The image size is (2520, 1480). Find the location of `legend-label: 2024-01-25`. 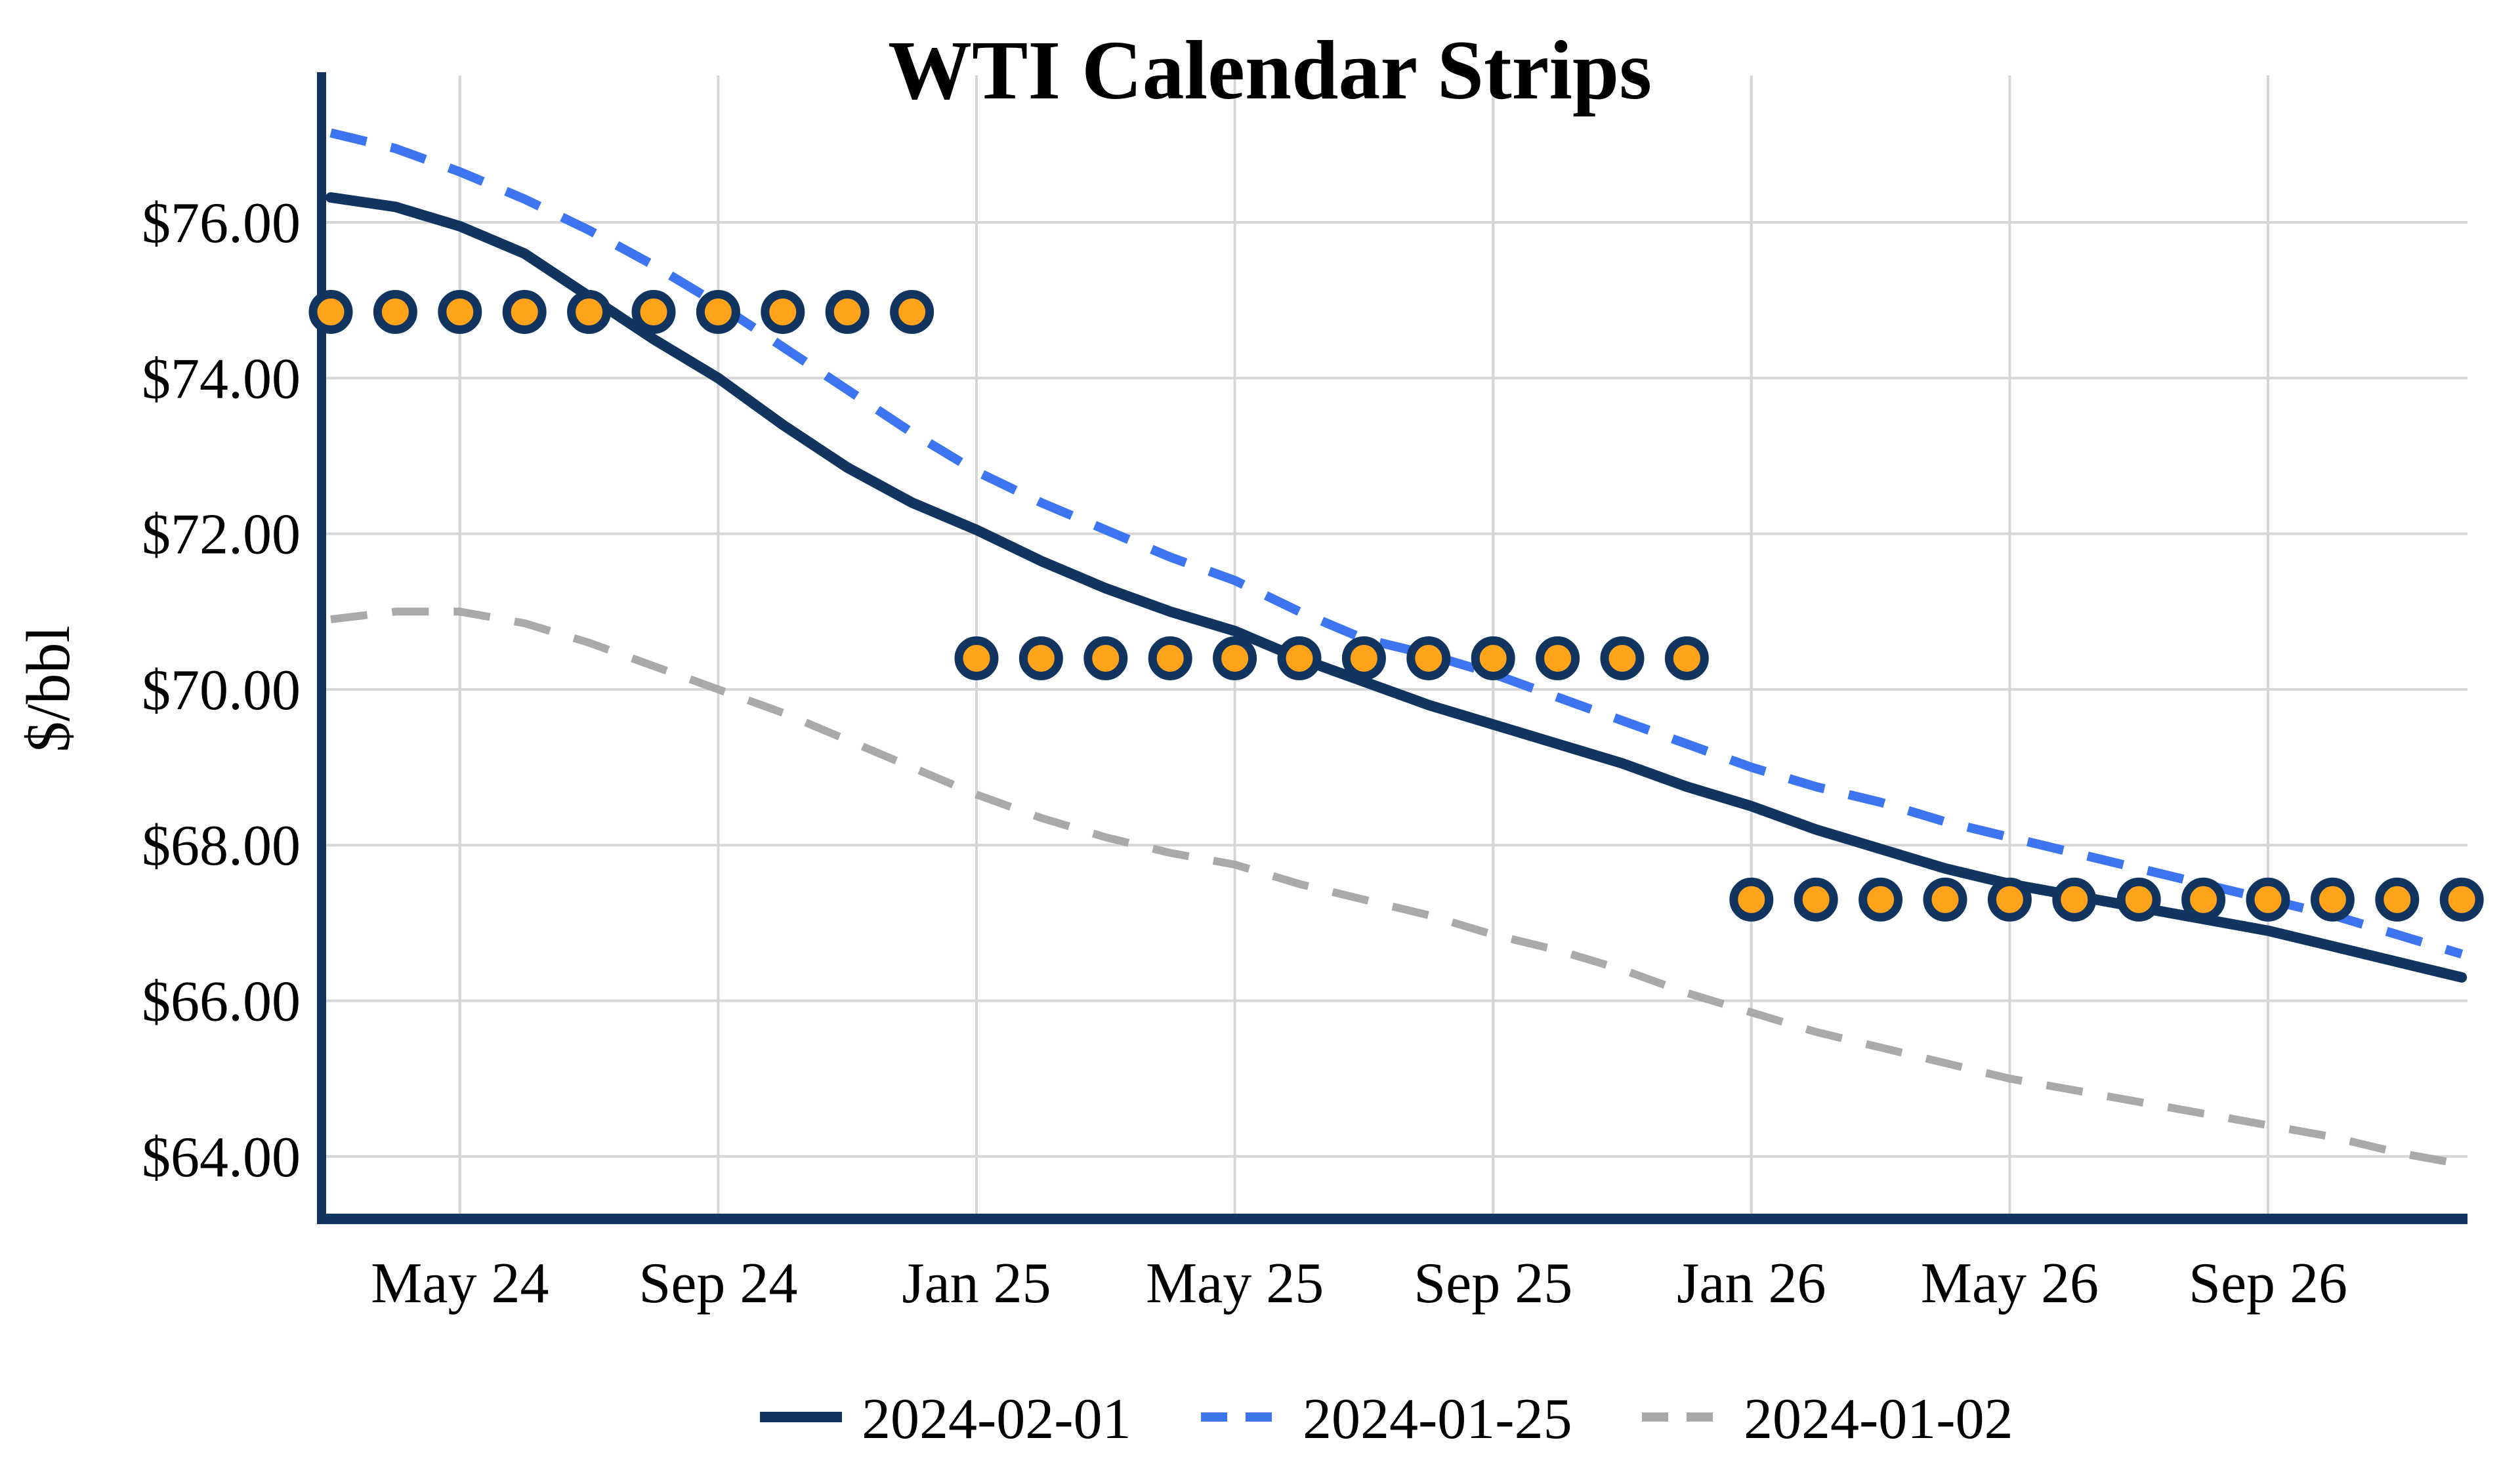

legend-label: 2024-01-25 is located at coordinates (1437, 1419).